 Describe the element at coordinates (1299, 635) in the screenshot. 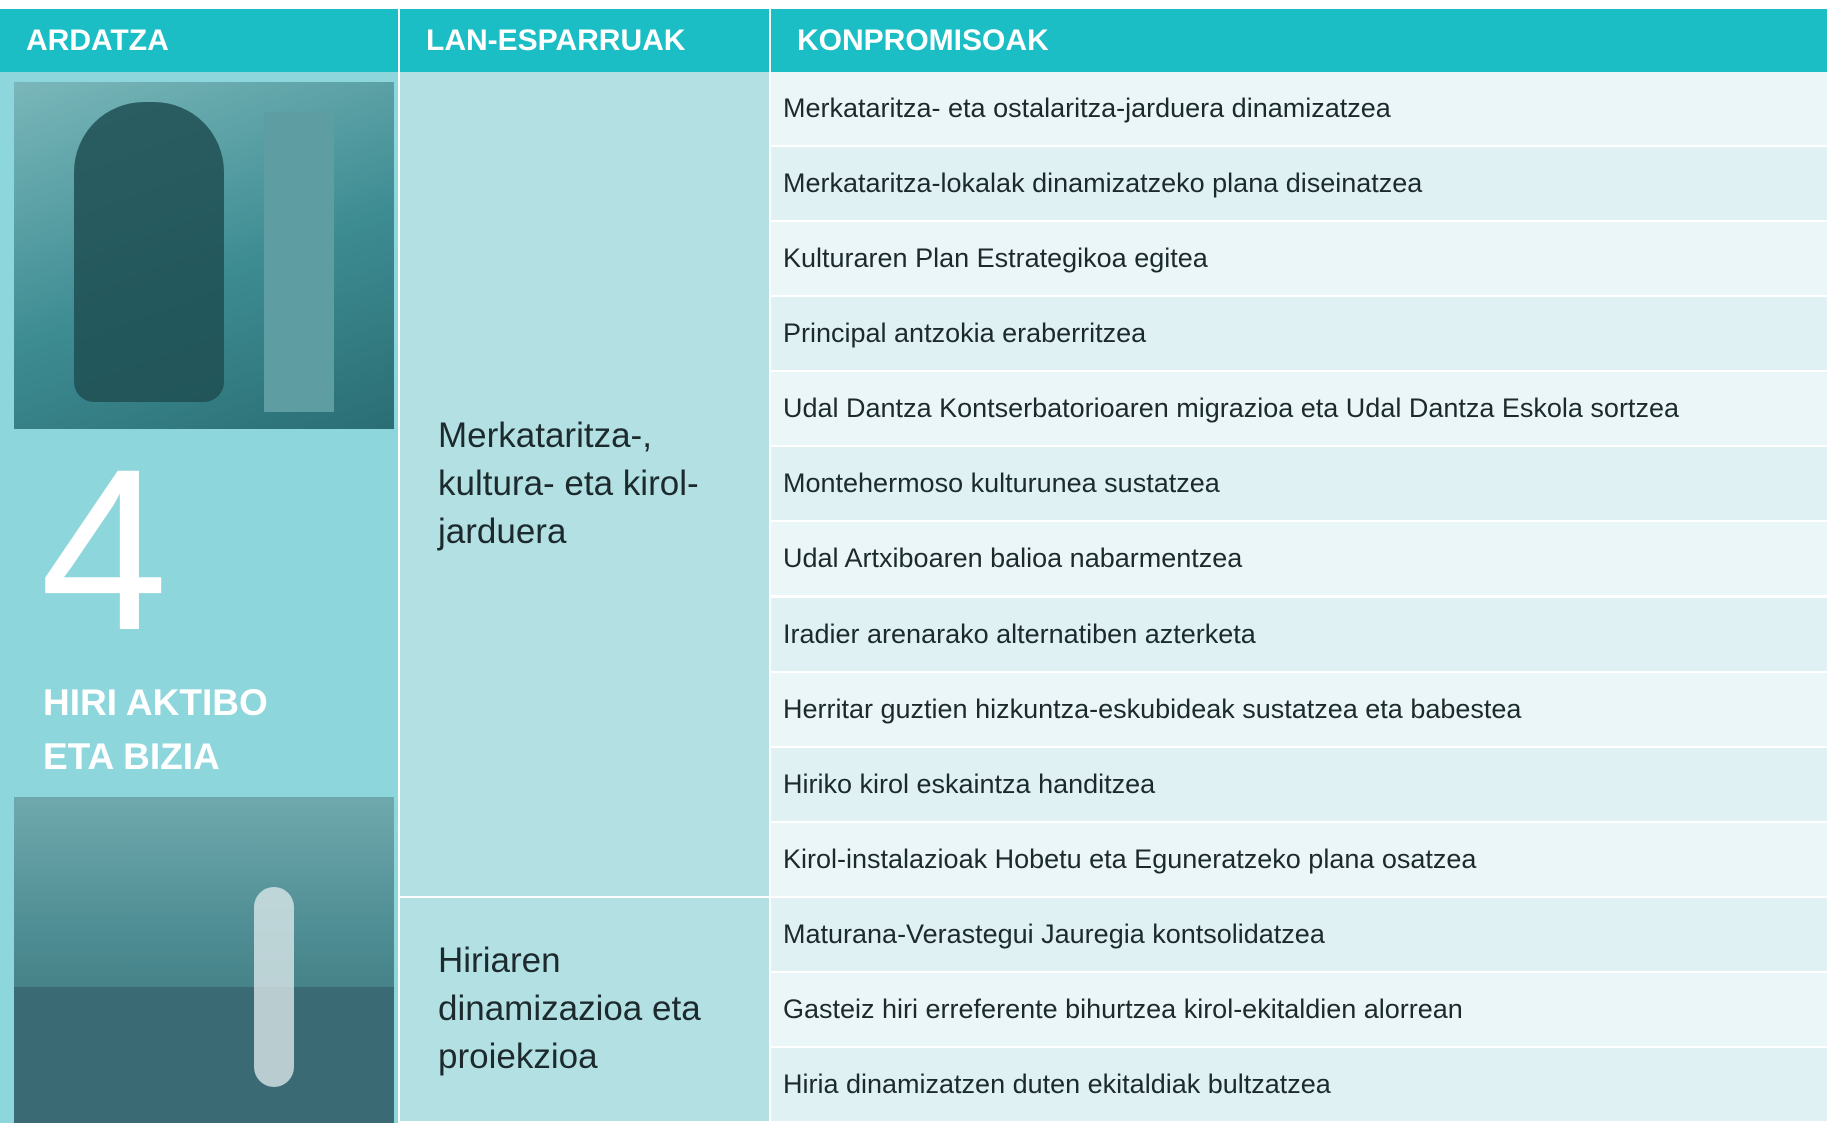

I see `commitment: Iradier arenarako alternatiben azterketa` at that location.